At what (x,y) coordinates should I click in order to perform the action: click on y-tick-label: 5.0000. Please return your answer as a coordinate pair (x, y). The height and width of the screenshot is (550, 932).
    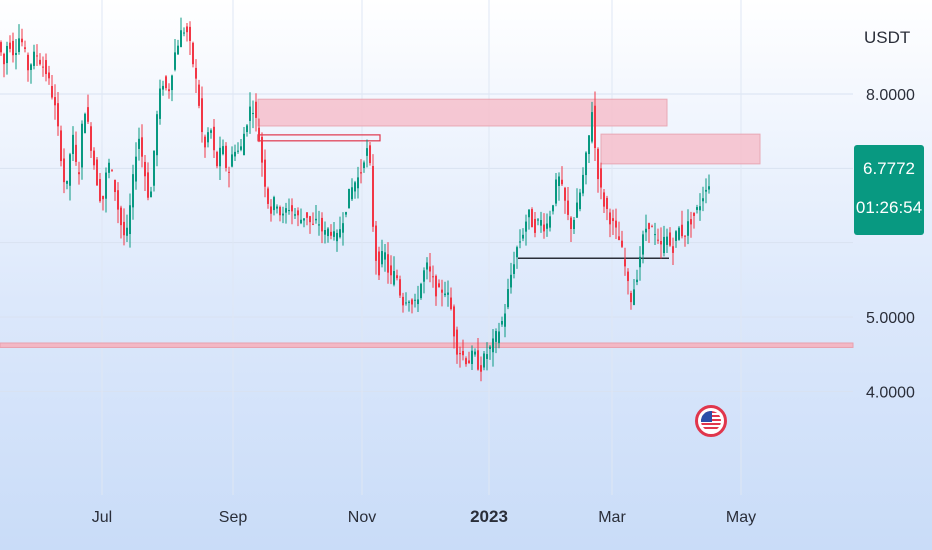
    Looking at the image, I should click on (890, 318).